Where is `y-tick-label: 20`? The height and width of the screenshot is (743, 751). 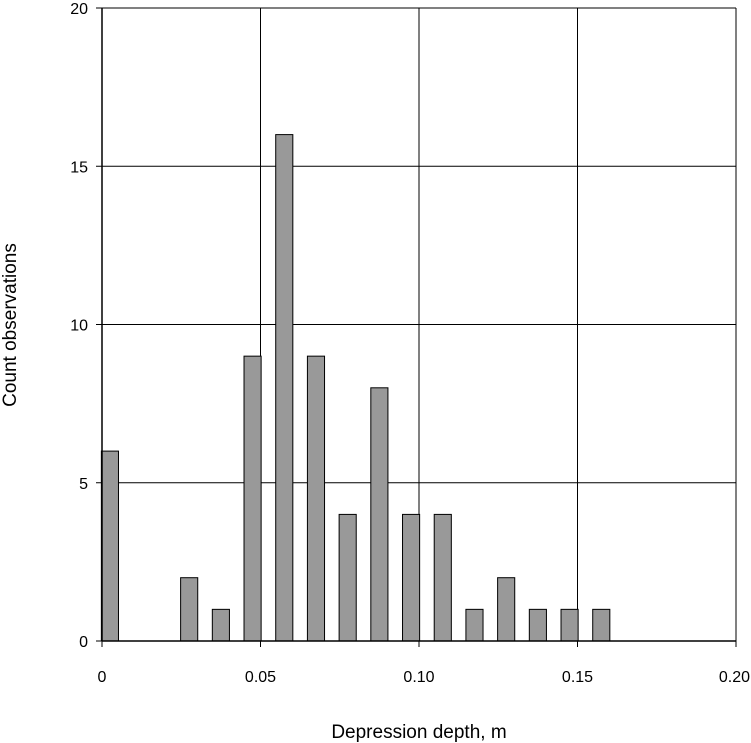
y-tick-label: 20 is located at coordinates (79, 9).